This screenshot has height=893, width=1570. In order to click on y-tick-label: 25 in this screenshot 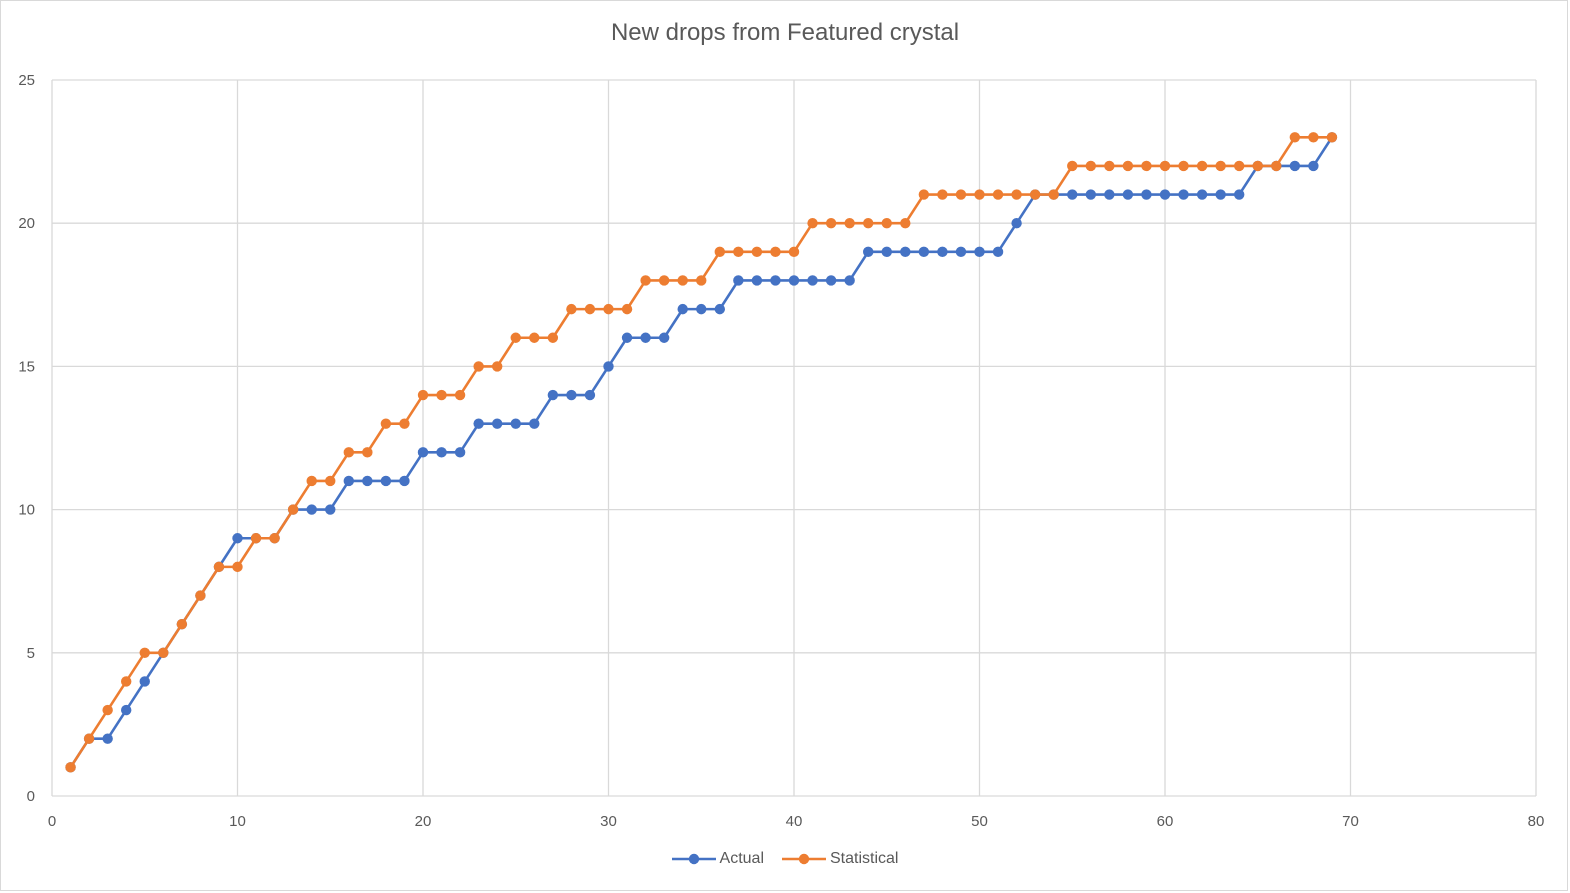, I will do `click(26, 80)`.